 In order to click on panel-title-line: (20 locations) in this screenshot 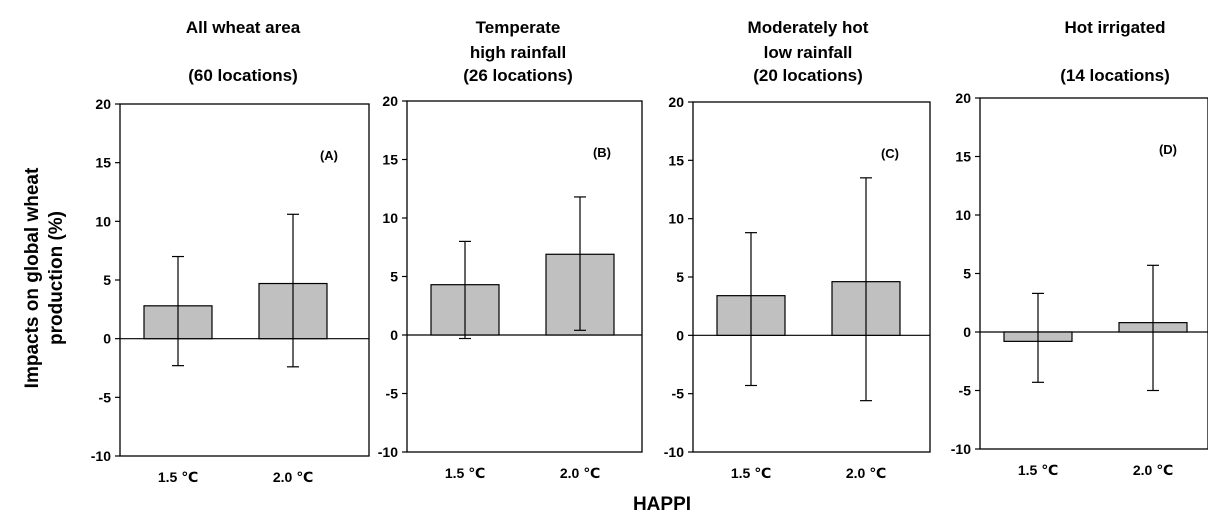, I will do `click(808, 75)`.